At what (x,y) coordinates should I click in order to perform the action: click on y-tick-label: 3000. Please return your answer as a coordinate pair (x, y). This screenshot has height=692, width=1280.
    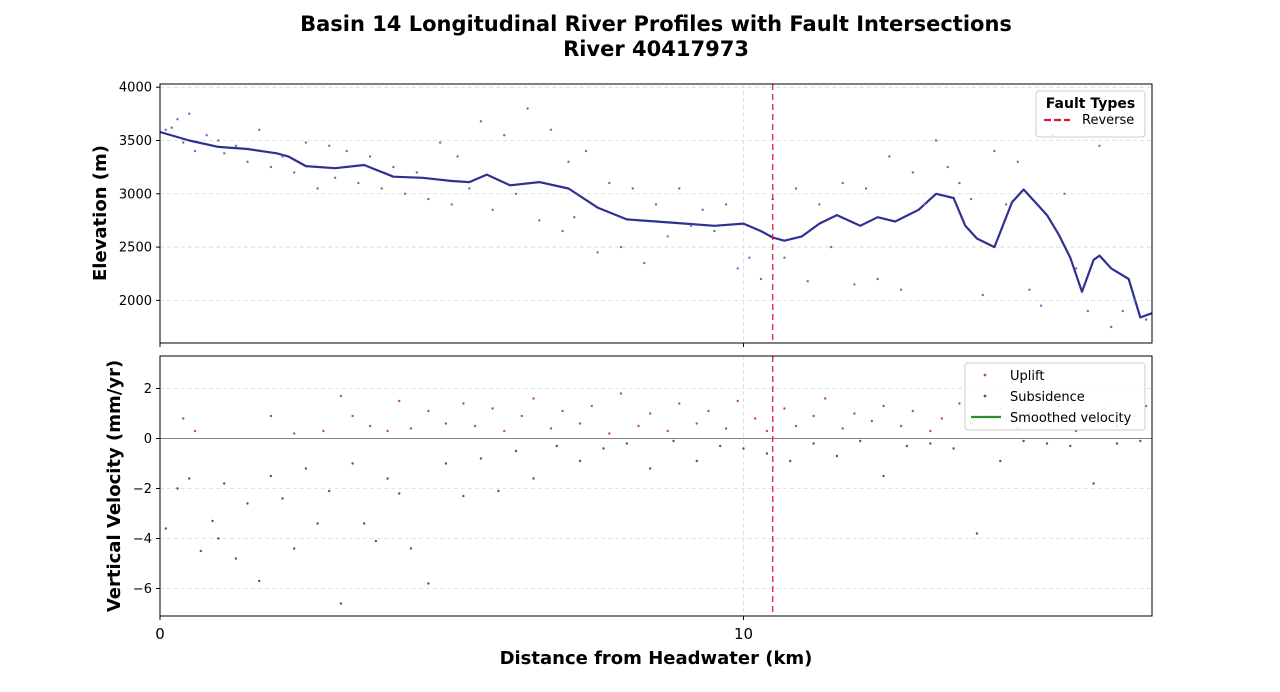
    Looking at the image, I should click on (135, 194).